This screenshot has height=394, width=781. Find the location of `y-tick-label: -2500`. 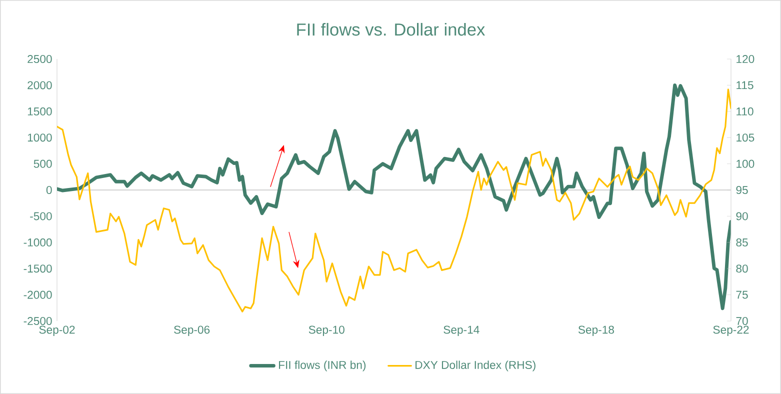

y-tick-label: -2500 is located at coordinates (38, 321).